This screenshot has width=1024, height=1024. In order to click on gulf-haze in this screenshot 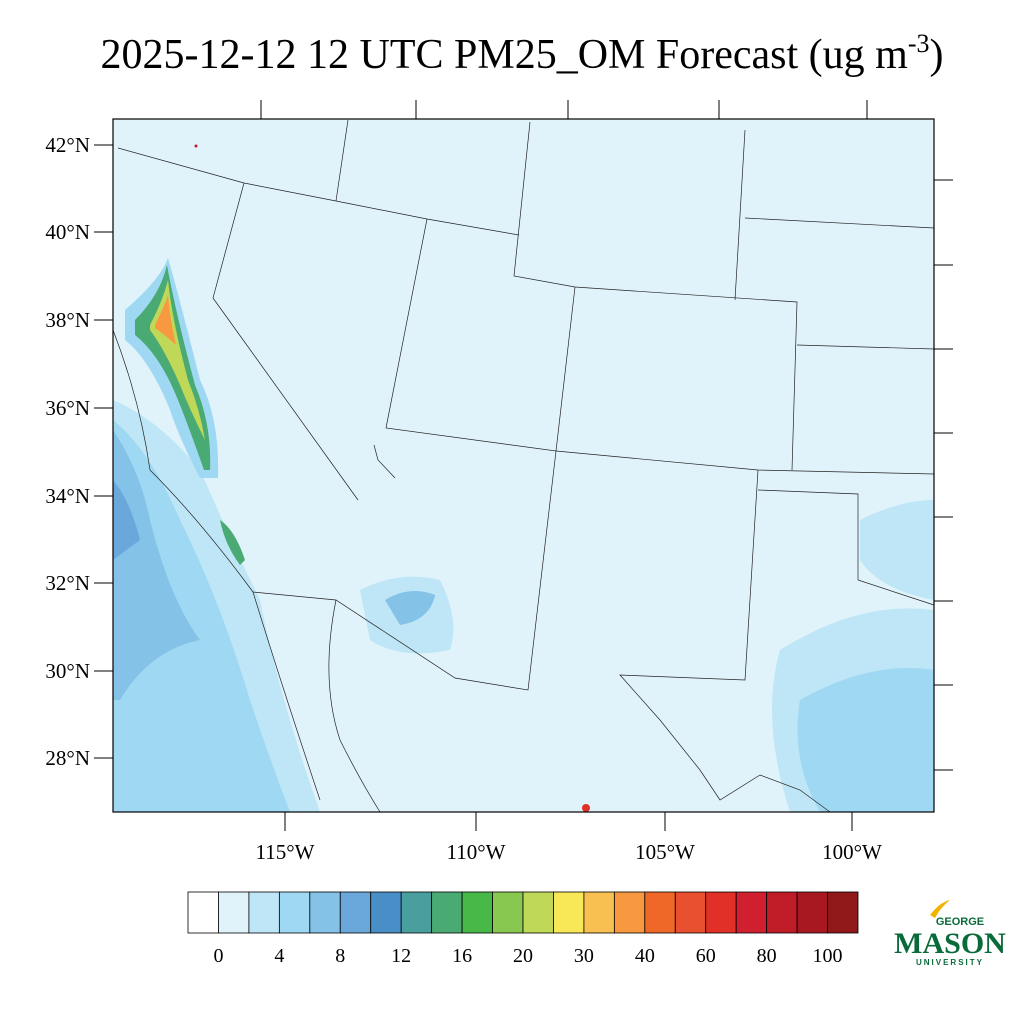, I will do `click(865, 740)`.